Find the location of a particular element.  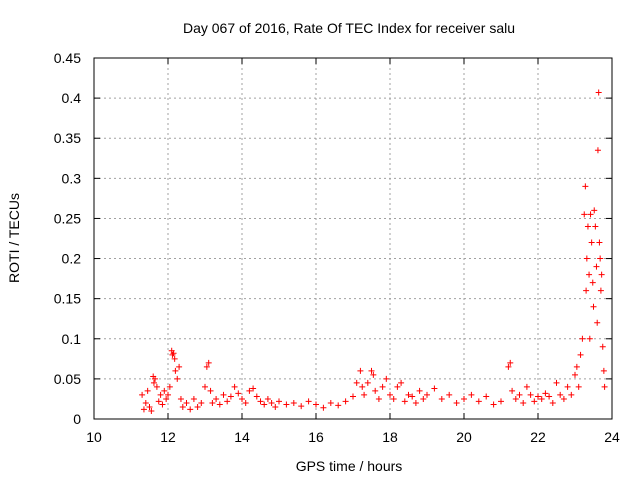

y-tick-label: 0.05 is located at coordinates (67, 379).